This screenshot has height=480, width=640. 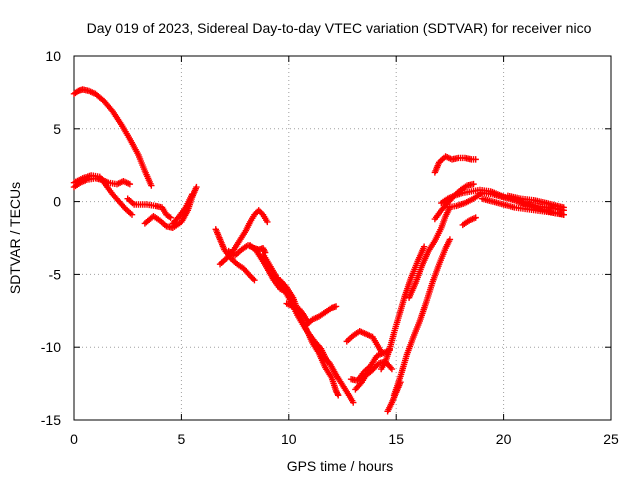 I want to click on x-tick-label: 0, so click(x=74, y=439).